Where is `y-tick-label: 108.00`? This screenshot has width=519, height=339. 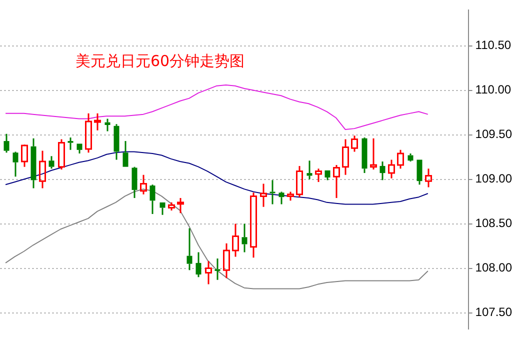 y-tick-label: 108.00 is located at coordinates (493, 267).